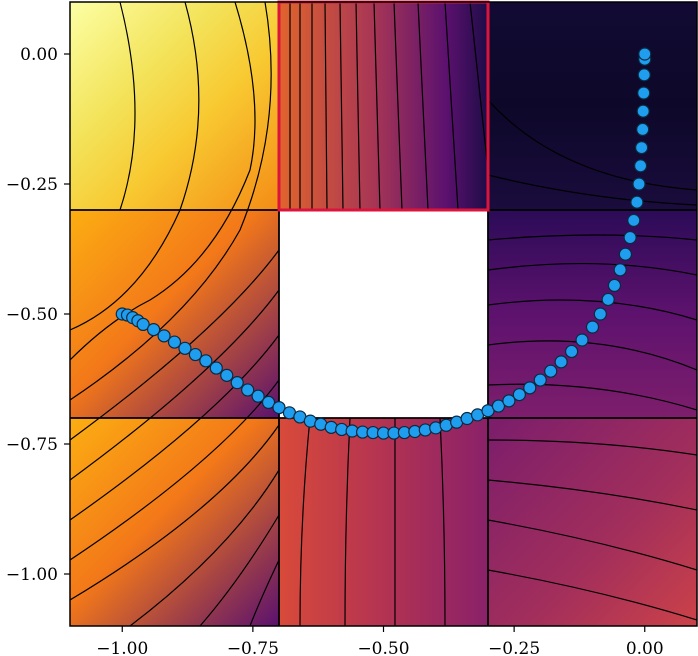 Image resolution: width=698 pixels, height=656 pixels. I want to click on y-axis: 0.00 −0.25 −0.50 −0.75 −1.00, so click(38, 315).